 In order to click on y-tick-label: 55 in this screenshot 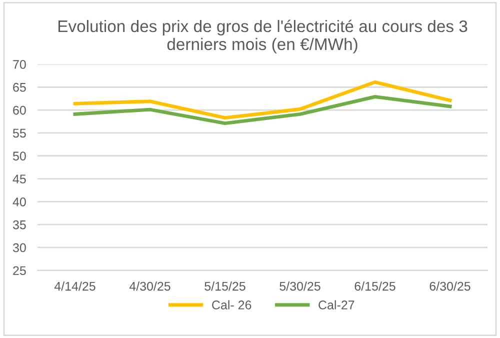, I will do `click(19, 133)`.